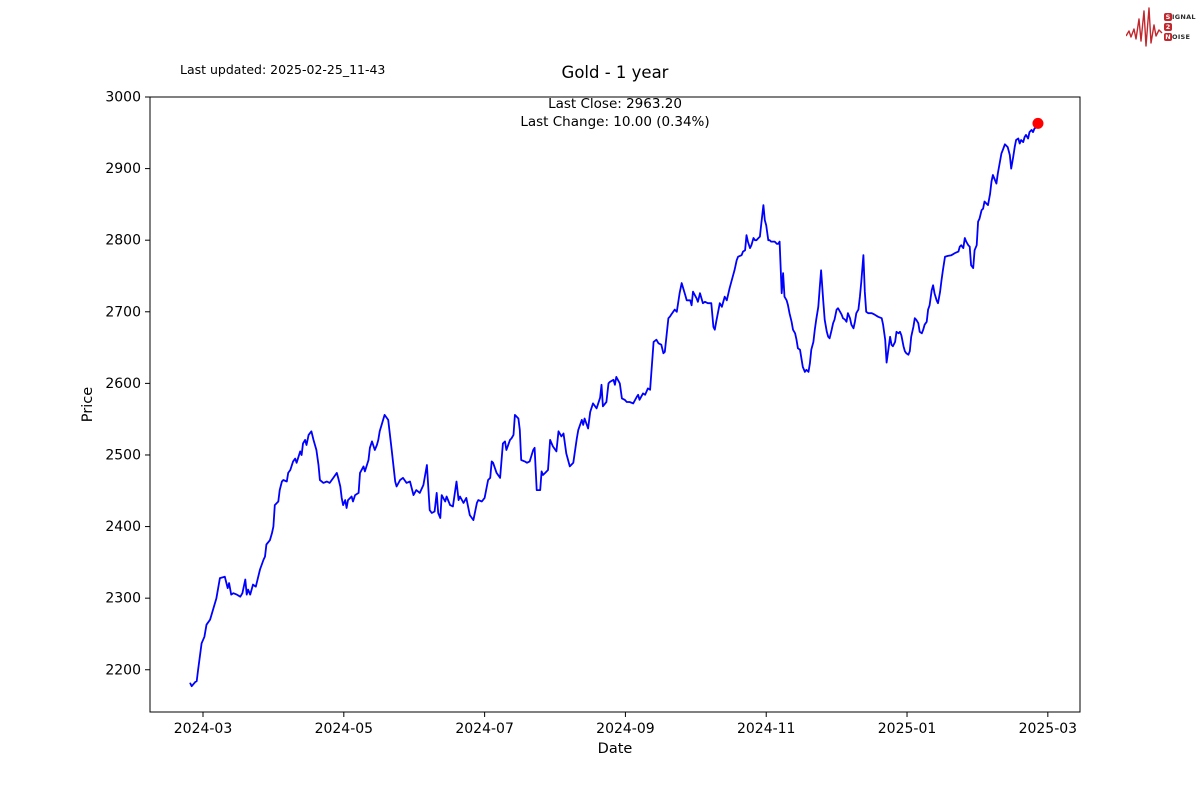 This screenshot has width=1200, height=800. What do you see at coordinates (484, 729) in the screenshot?
I see `x-tick-label: 2024-07` at bounding box center [484, 729].